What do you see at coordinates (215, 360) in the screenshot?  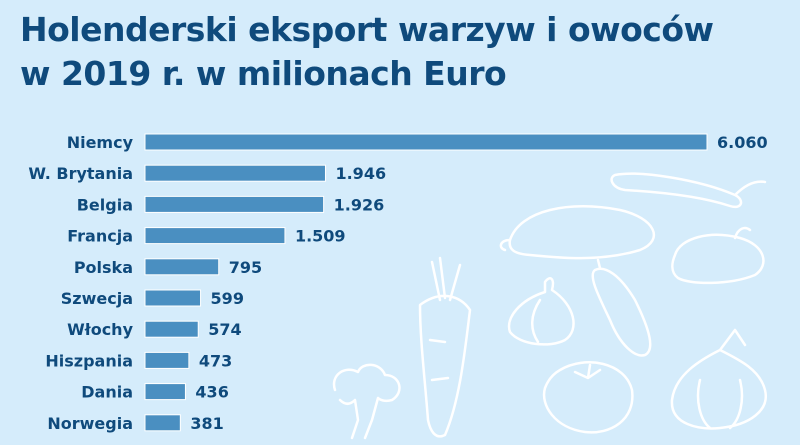 I see `value-label: 473` at bounding box center [215, 360].